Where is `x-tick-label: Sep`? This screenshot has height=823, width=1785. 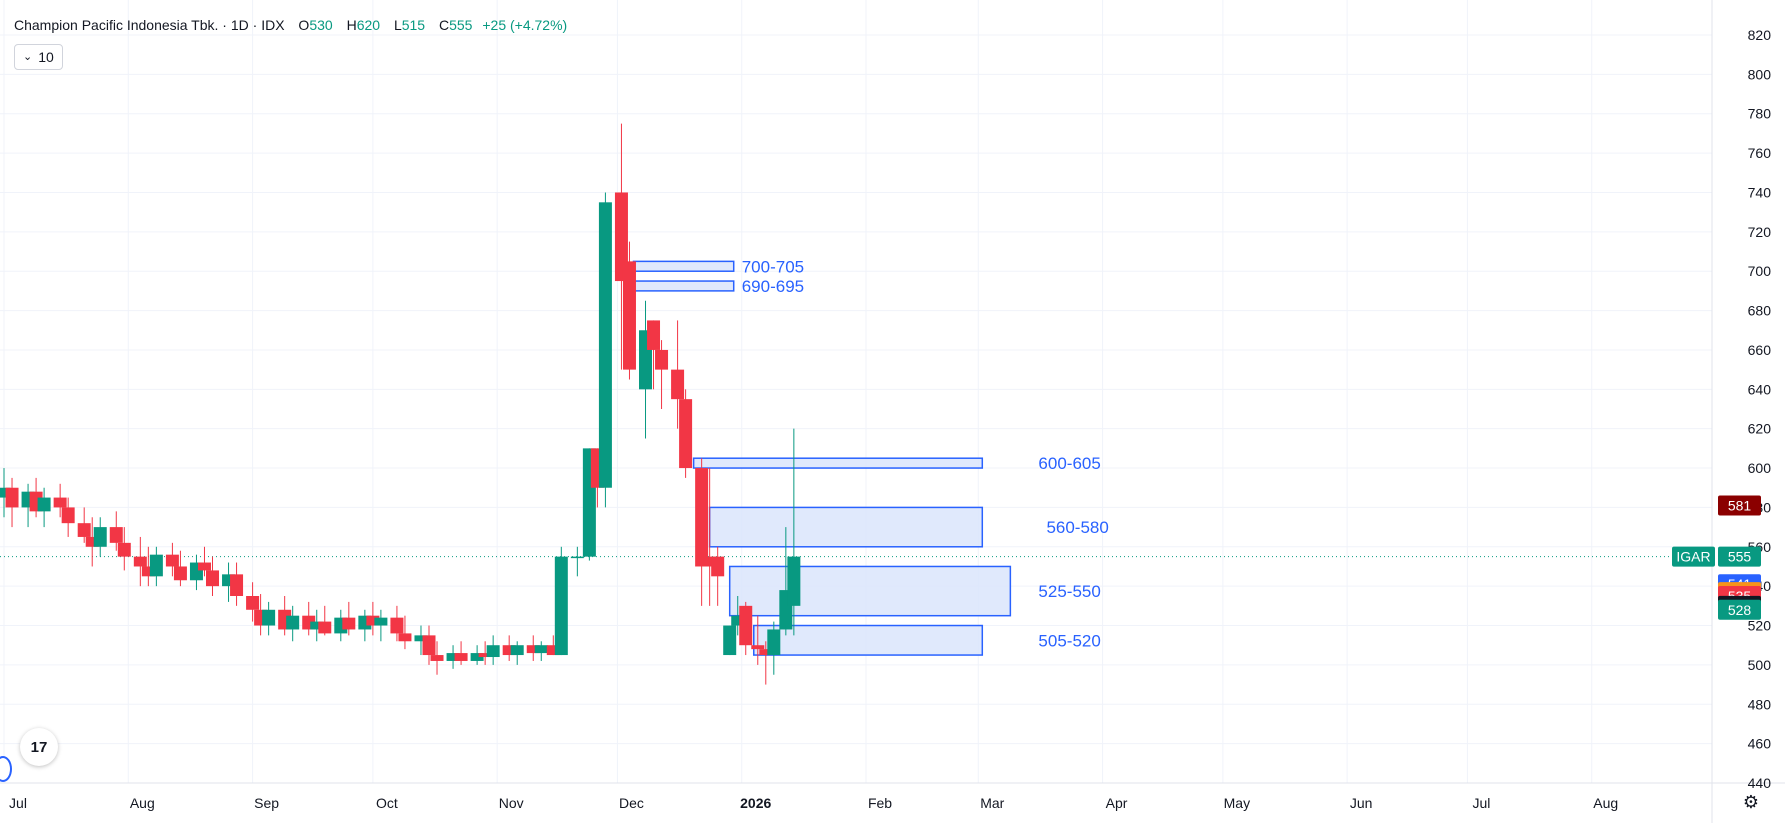
x-tick-label: Sep is located at coordinates (266, 803).